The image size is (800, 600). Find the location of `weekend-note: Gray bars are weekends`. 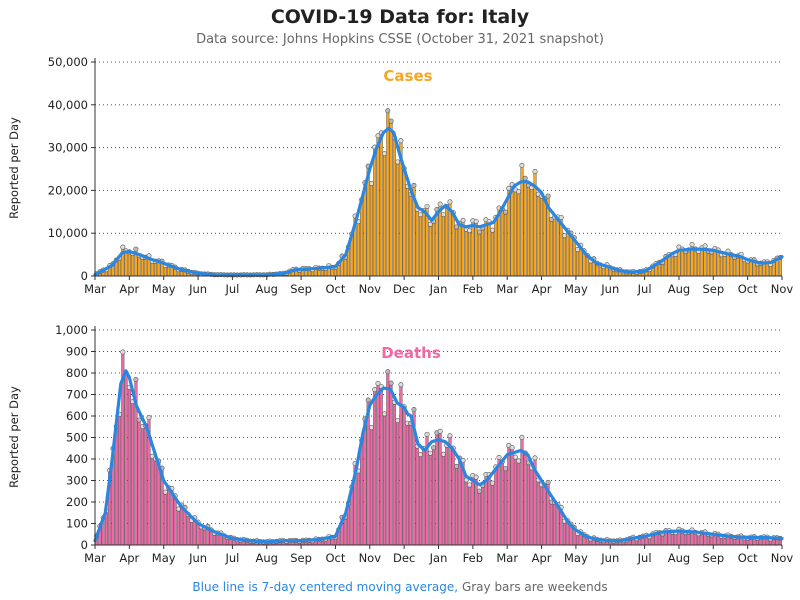

weekend-note: Gray bars are weekends is located at coordinates (534, 587).